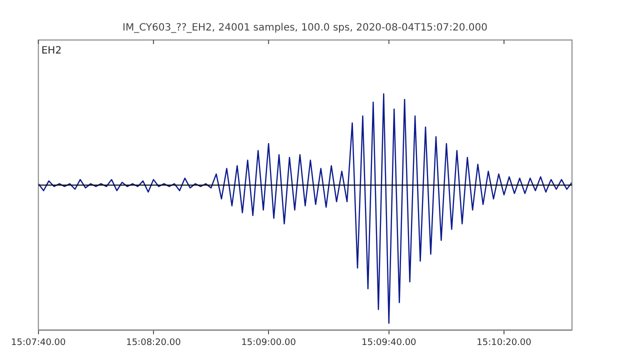  I want to click on x-tick-label: 15:09:00.00, so click(268, 343).